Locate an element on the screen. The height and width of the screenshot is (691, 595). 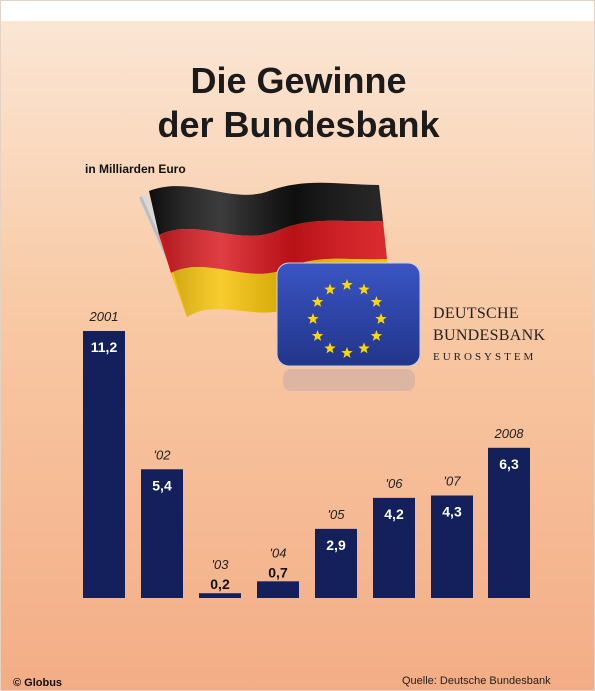
bar-year-label: 2008 is located at coordinates (509, 433).